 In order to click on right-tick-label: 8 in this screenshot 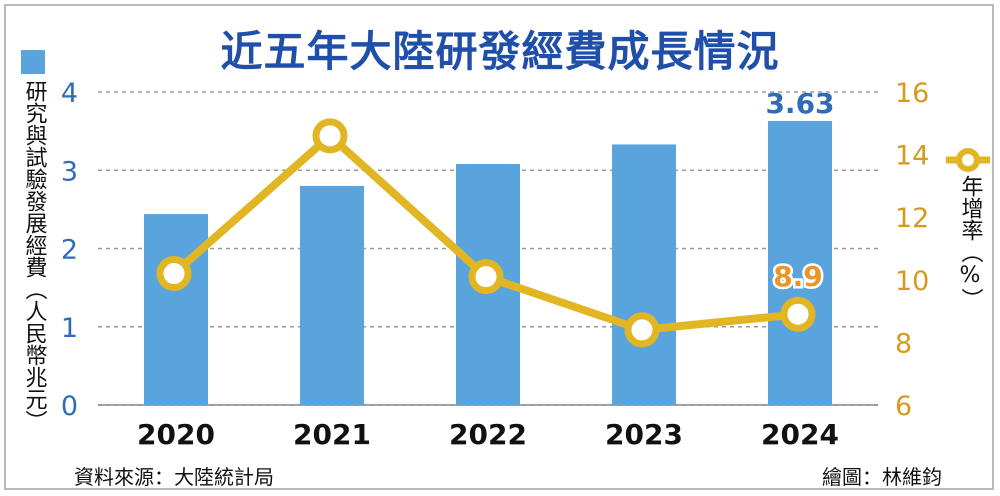, I will do `click(903, 343)`.